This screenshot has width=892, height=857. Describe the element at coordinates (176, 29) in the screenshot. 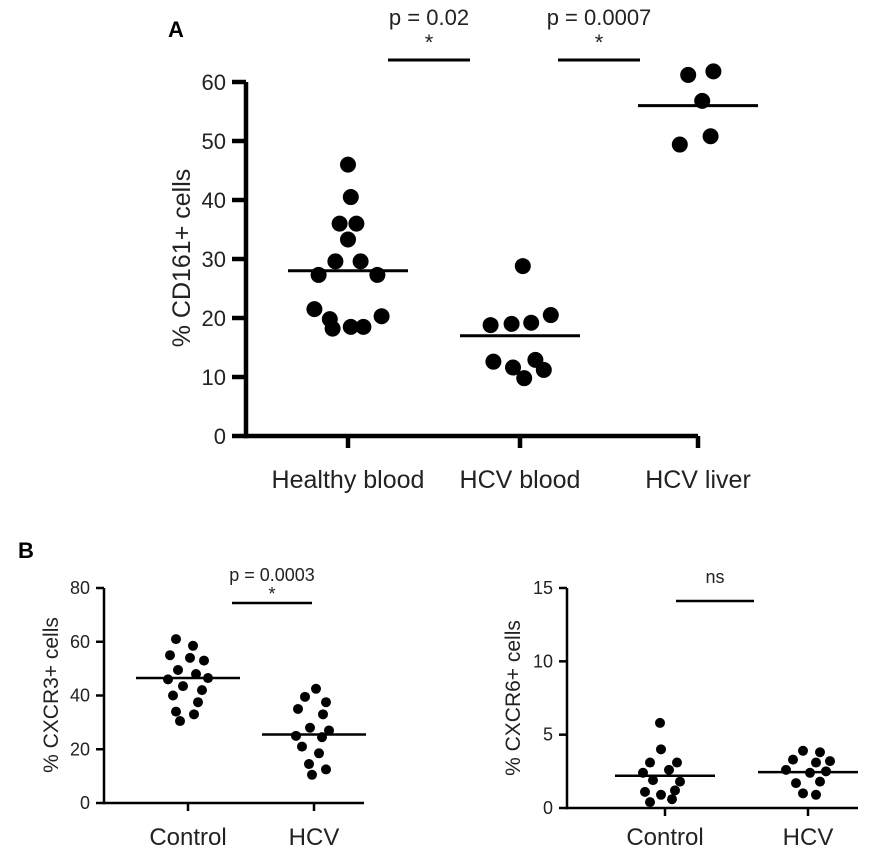

I see `panel-label-a: A` at that location.